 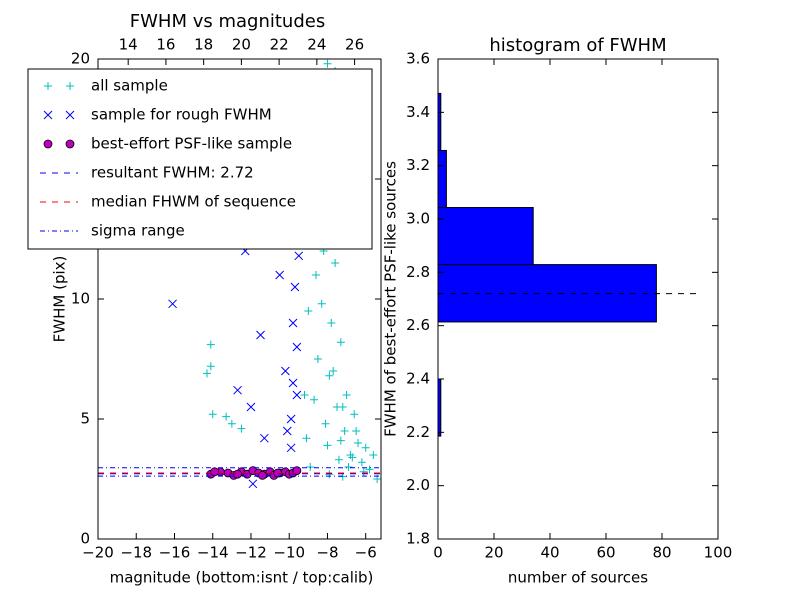 What do you see at coordinates (418, 219) in the screenshot?
I see `y-tick-label: 3.0` at bounding box center [418, 219].